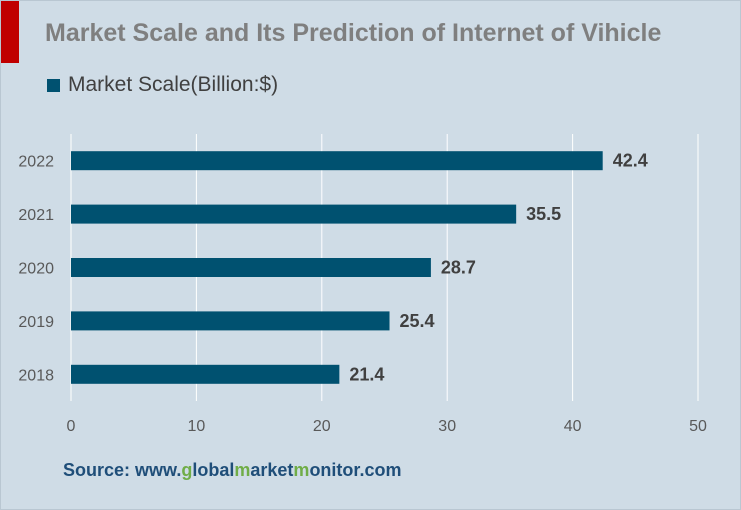  I want to click on legend: Market Scale(Billion:$), so click(162, 85).